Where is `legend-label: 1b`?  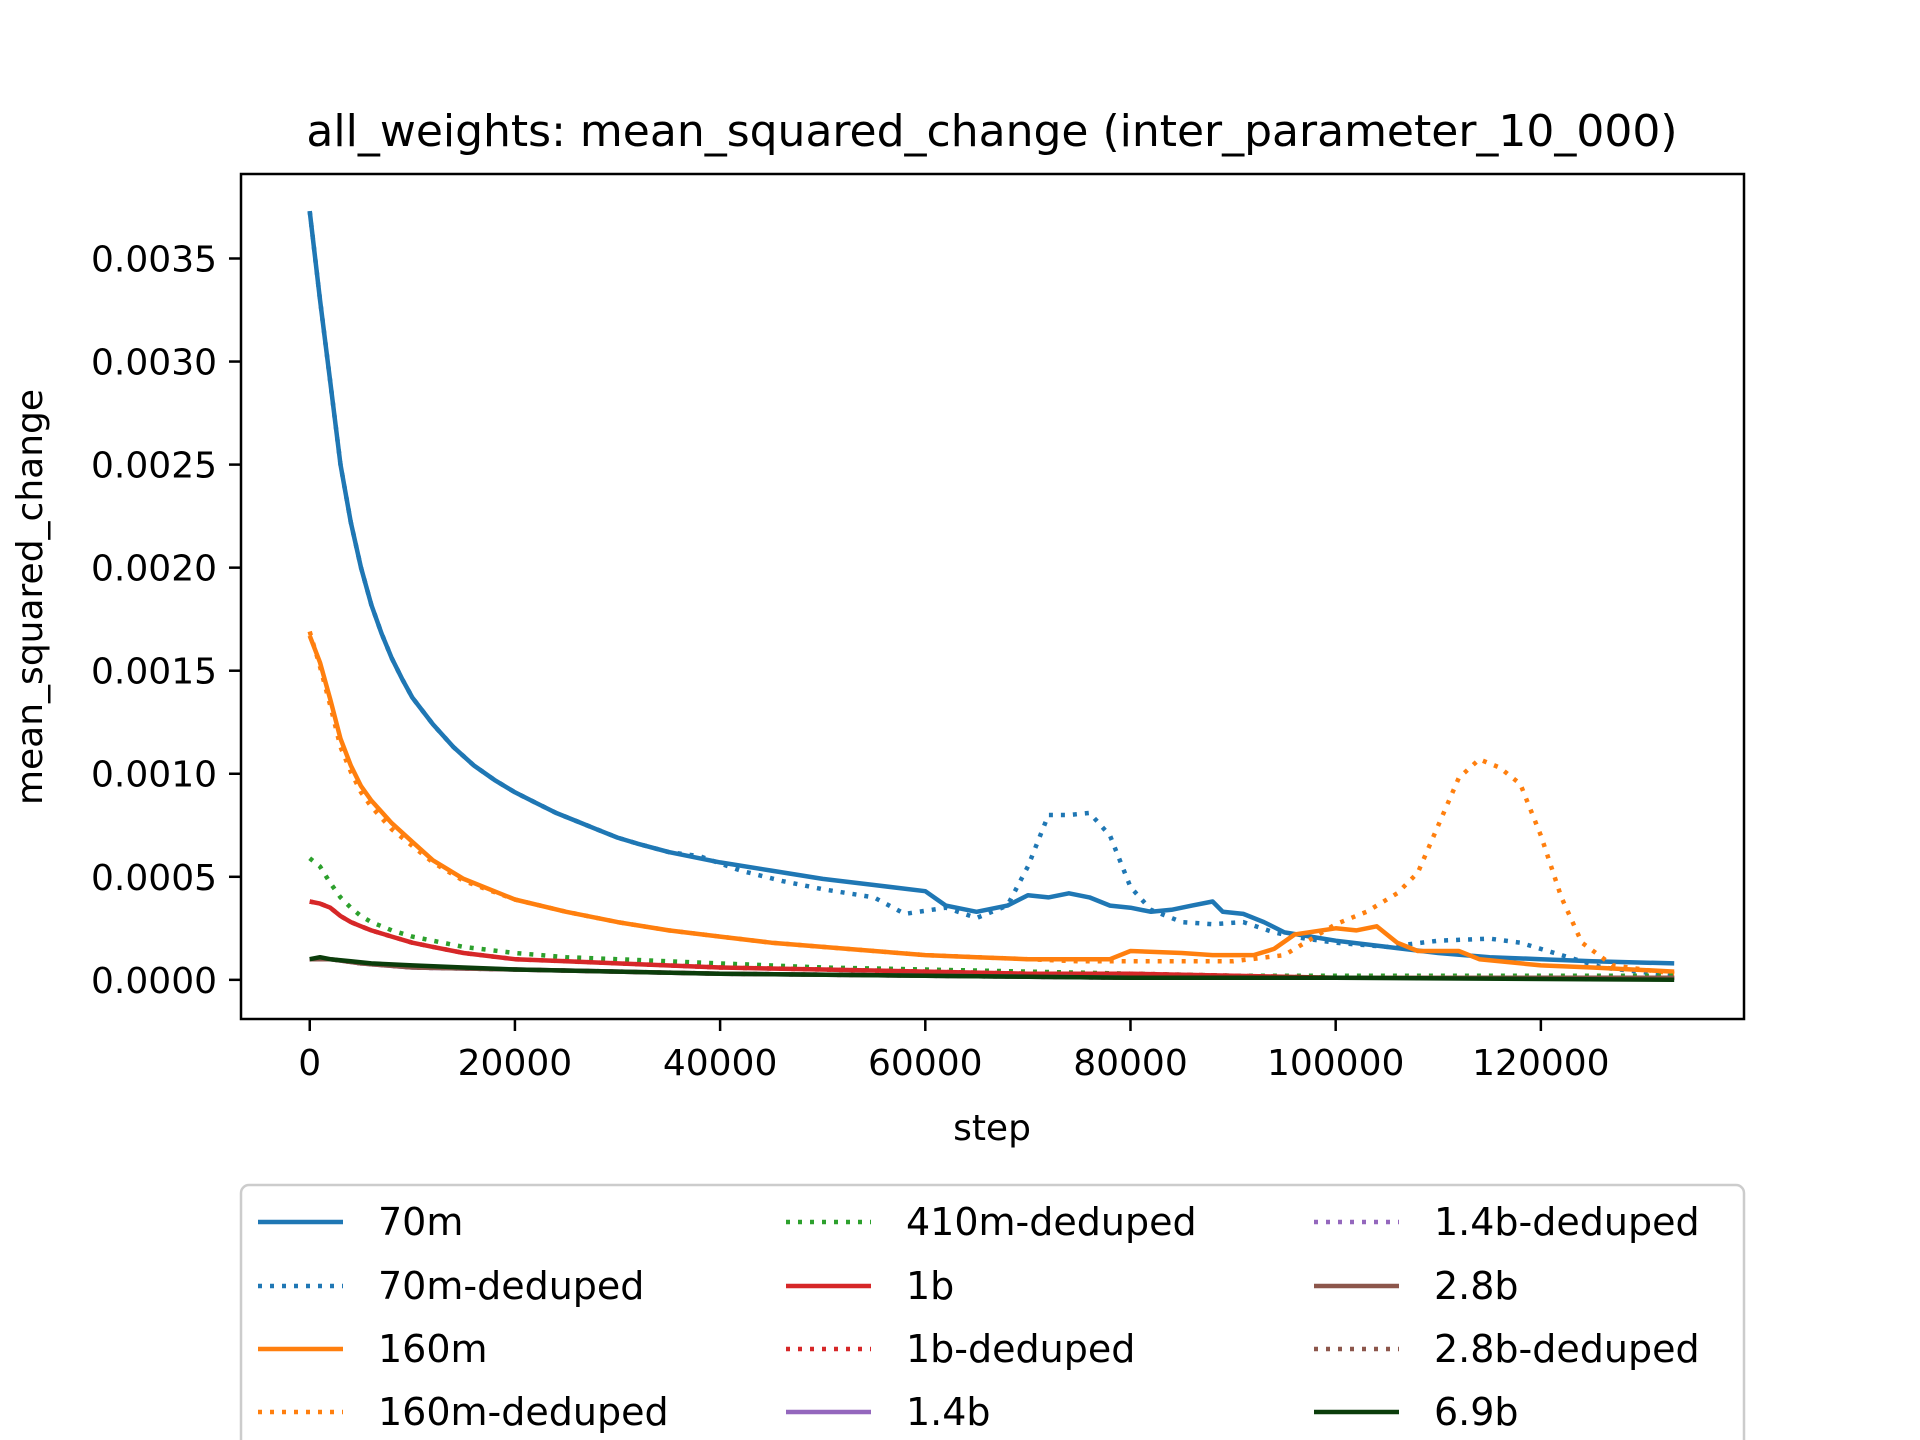 legend-label: 1b is located at coordinates (930, 1286).